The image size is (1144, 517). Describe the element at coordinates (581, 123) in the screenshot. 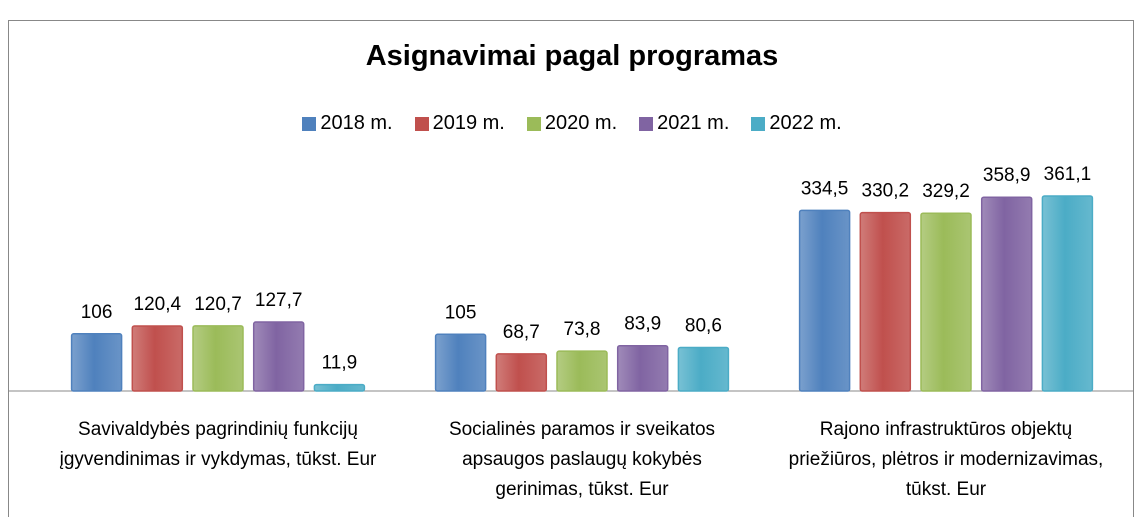

I see `legend-label: 2020 m.` at that location.